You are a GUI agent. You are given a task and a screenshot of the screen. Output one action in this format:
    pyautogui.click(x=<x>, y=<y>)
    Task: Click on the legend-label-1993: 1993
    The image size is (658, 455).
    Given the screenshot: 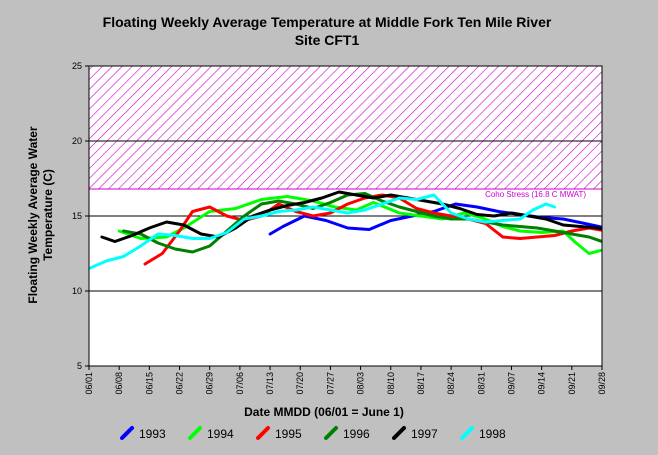 What is the action you would take?
    pyautogui.click(x=152, y=434)
    